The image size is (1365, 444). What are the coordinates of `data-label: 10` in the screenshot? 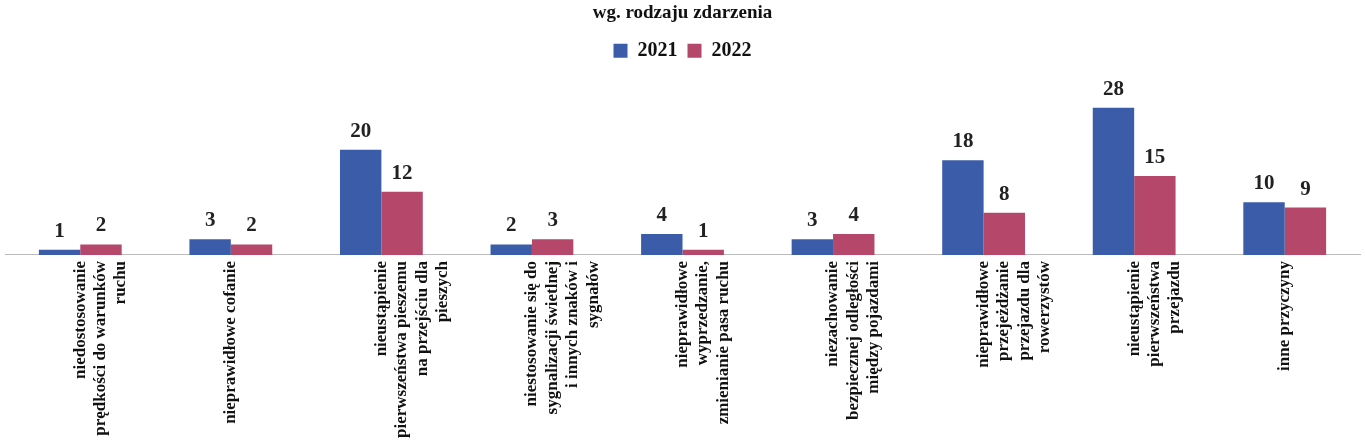 It's located at (1264, 182).